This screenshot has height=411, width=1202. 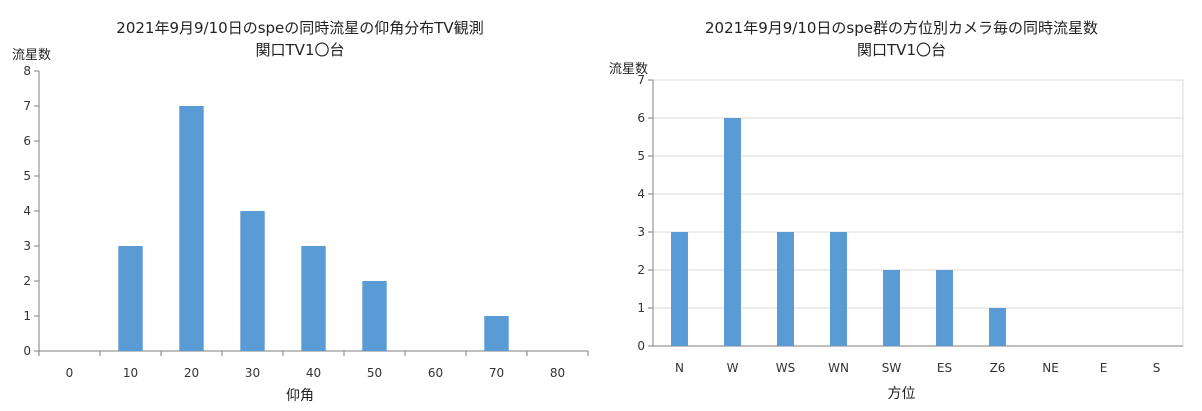 I want to click on x-tick-label: W, so click(x=733, y=368).